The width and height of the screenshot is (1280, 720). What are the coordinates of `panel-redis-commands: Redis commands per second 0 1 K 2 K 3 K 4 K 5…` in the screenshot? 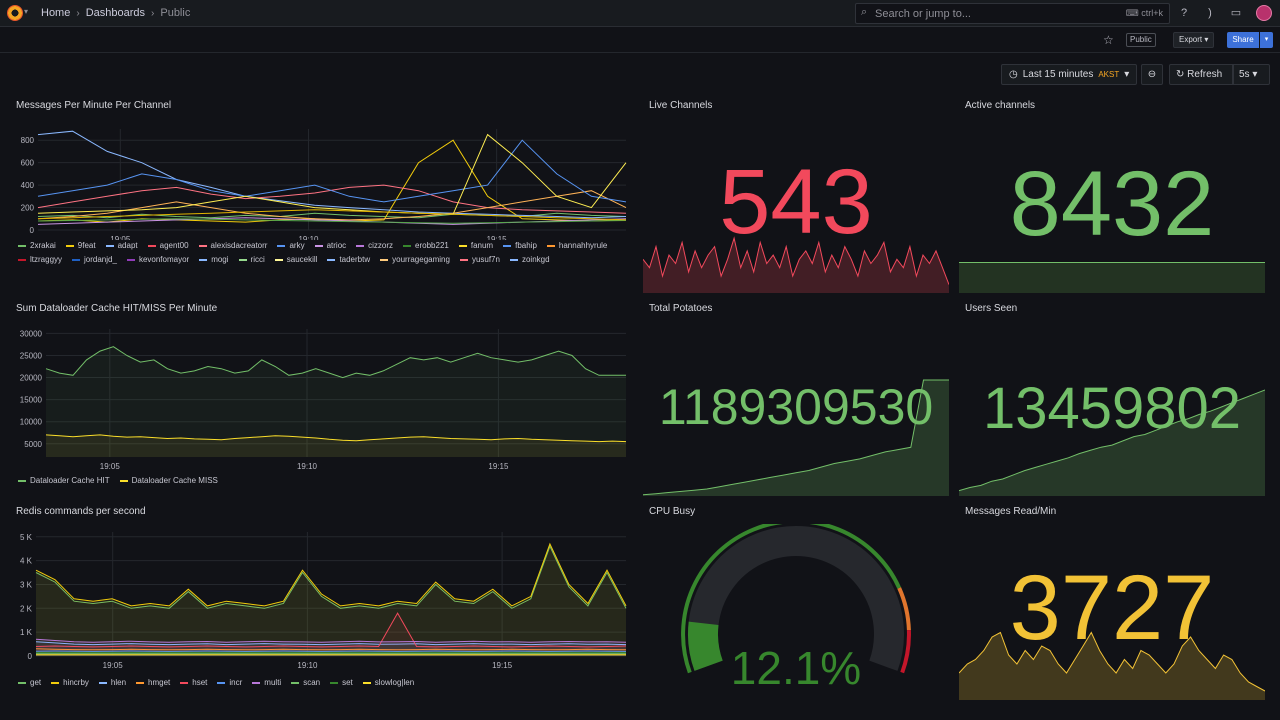 It's located at (322, 601).